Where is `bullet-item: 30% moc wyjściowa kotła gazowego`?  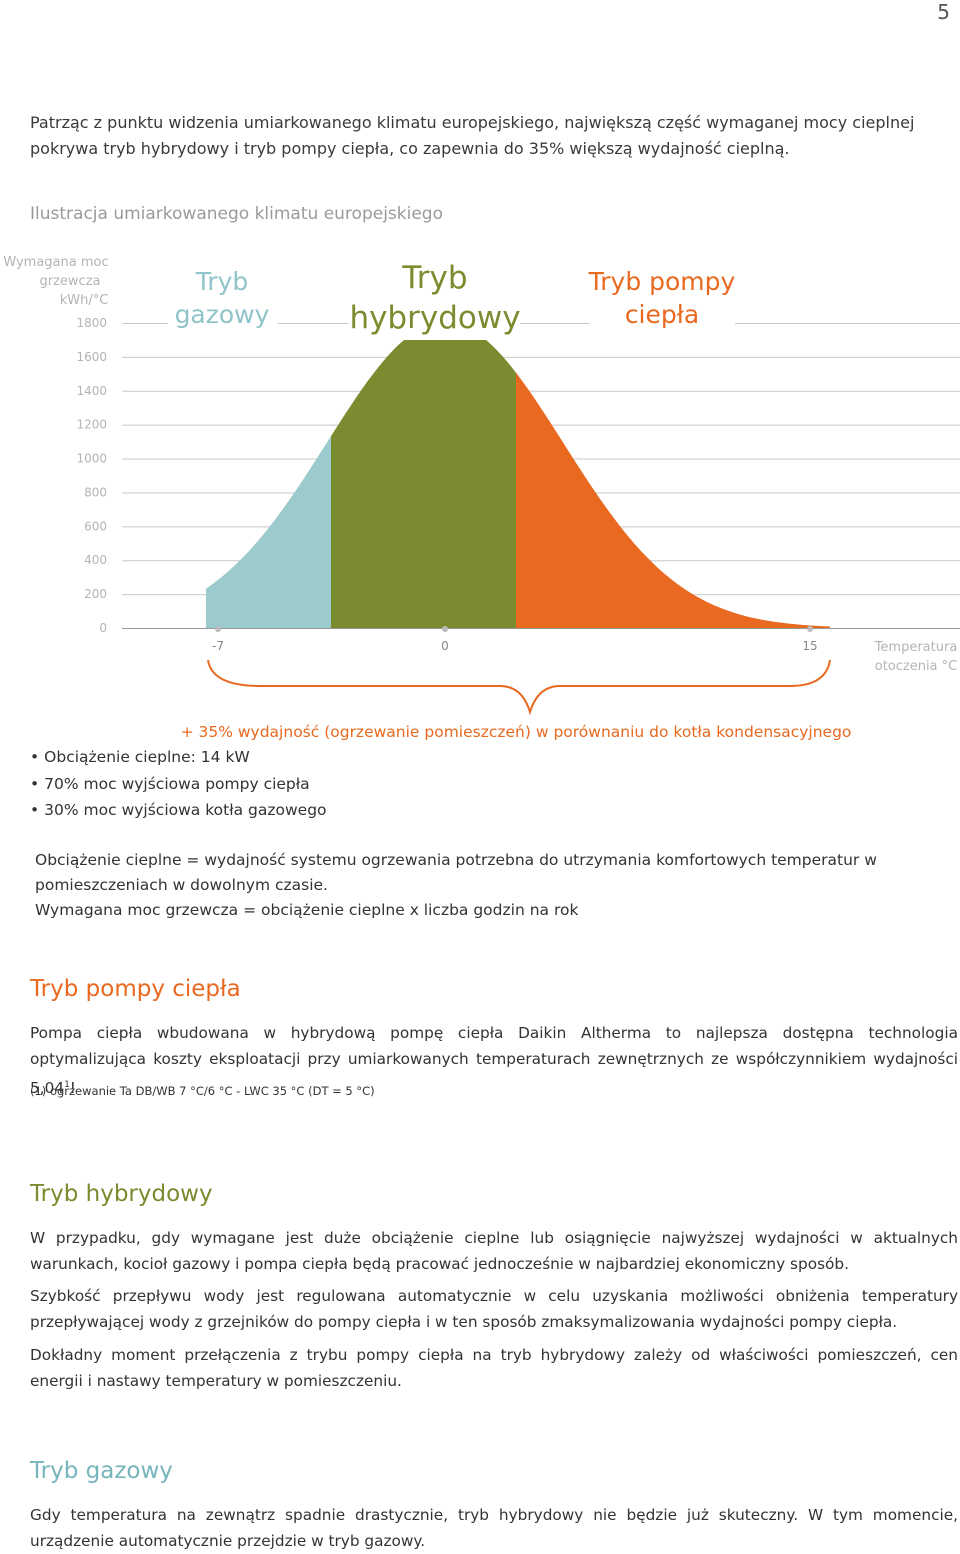 bullet-item: 30% moc wyjściowa kotła gazowego is located at coordinates (178, 810).